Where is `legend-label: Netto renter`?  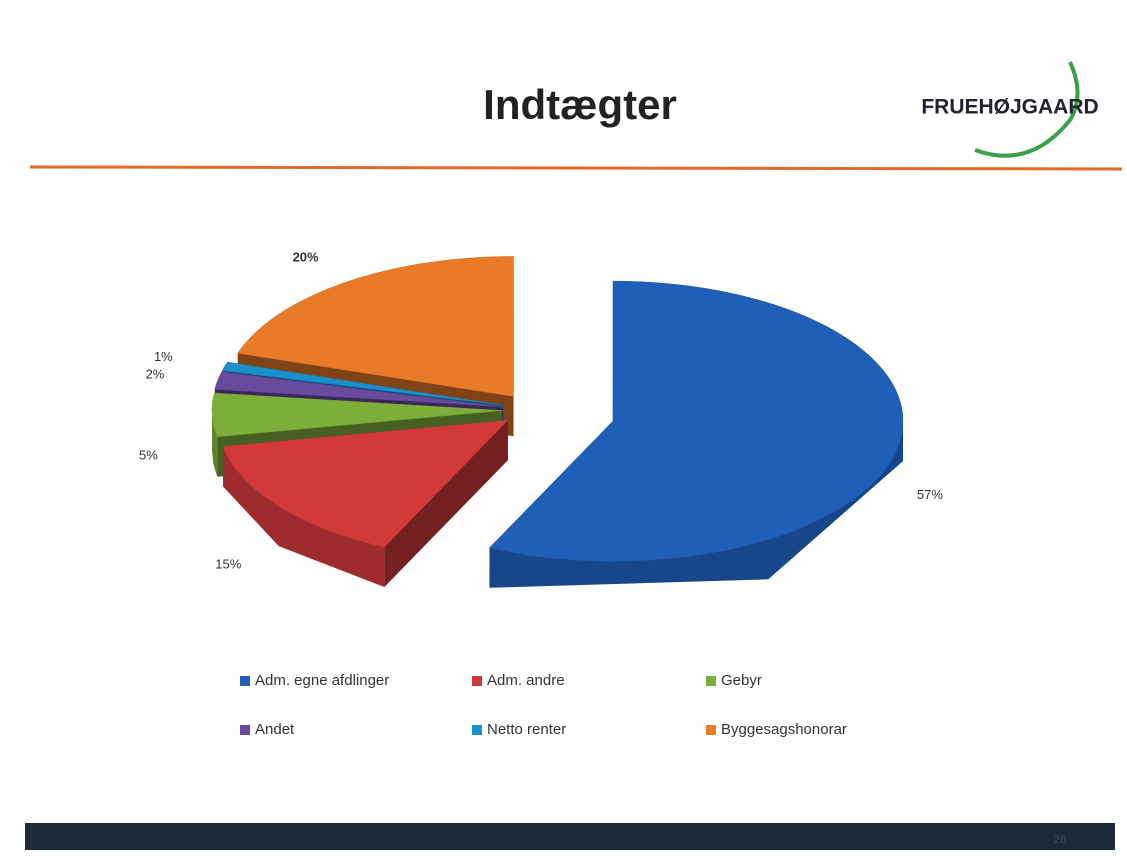 legend-label: Netto renter is located at coordinates (526, 729).